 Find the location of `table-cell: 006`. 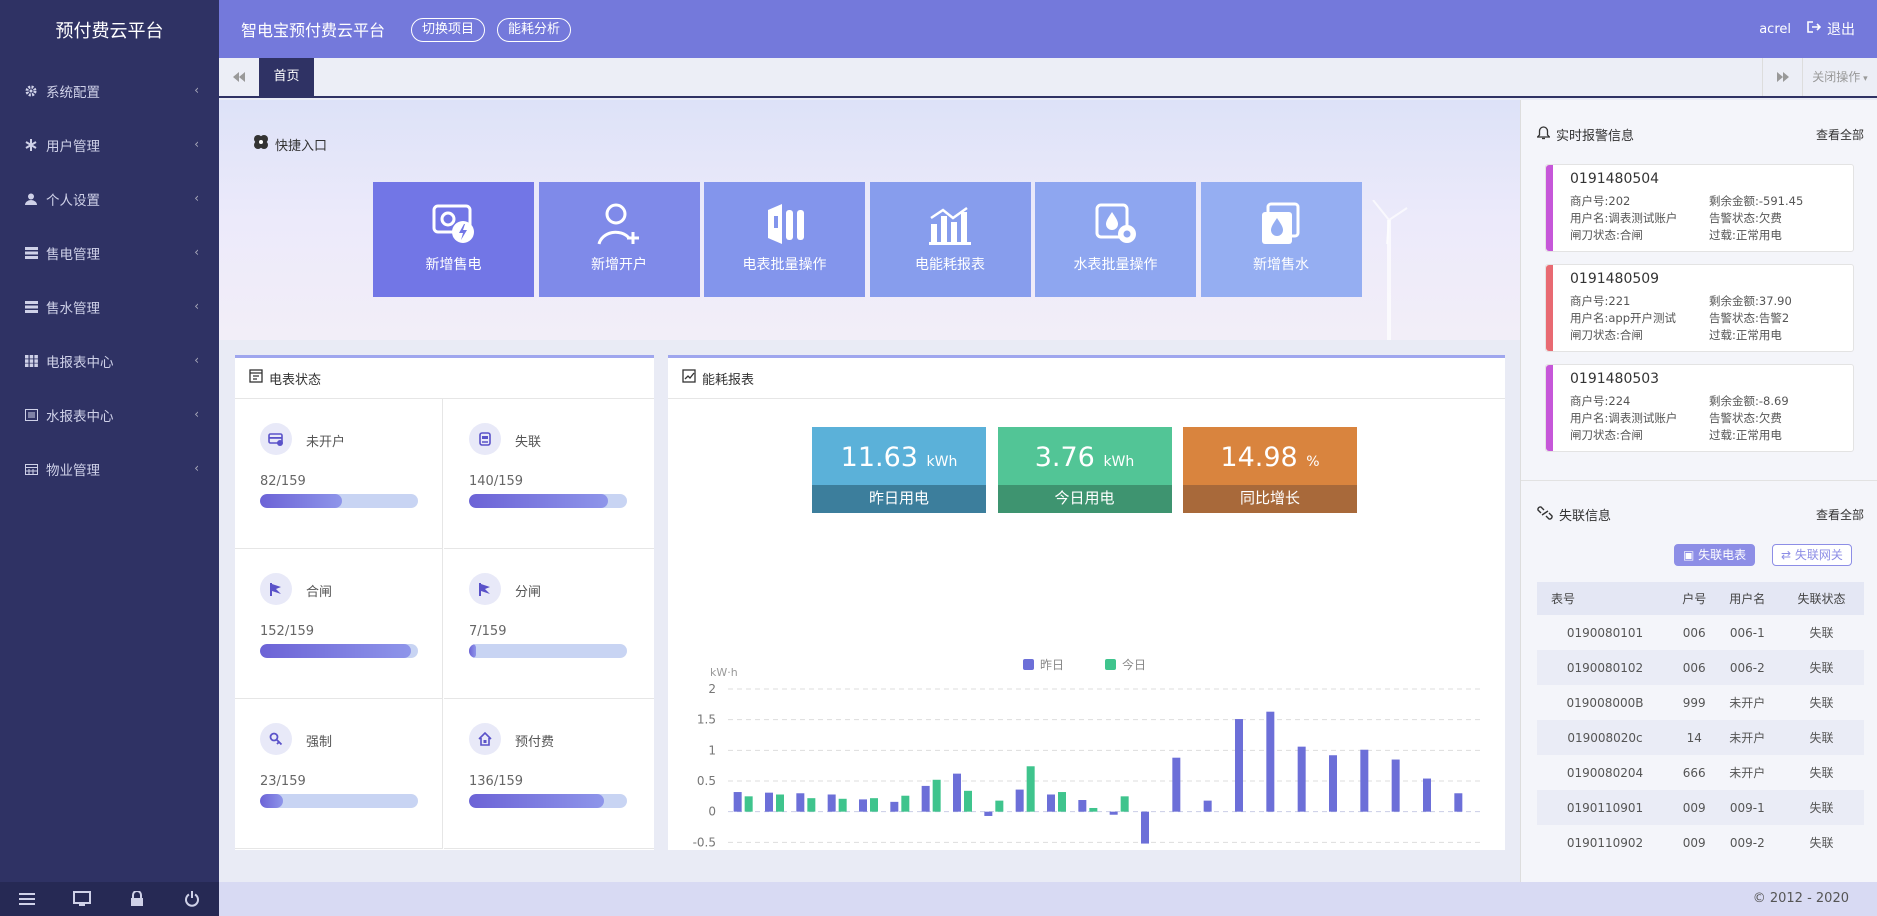

table-cell: 006 is located at coordinates (1694, 667).